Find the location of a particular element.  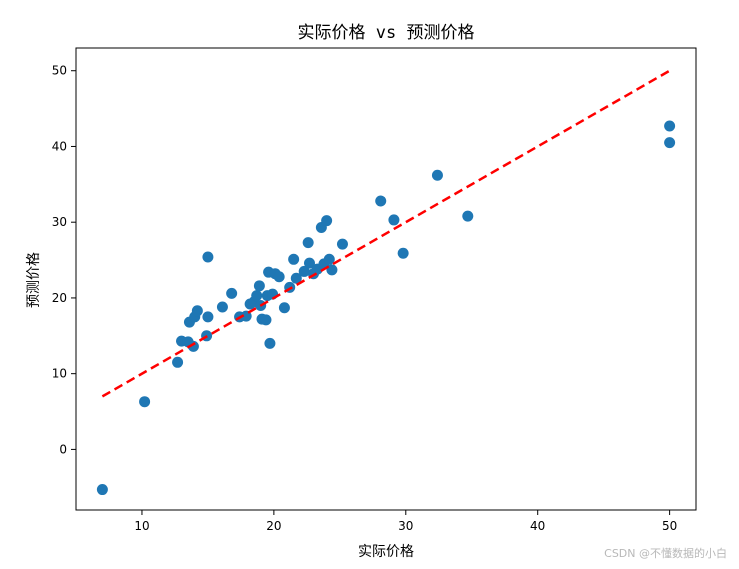

x-tick-label: 50 is located at coordinates (669, 526).